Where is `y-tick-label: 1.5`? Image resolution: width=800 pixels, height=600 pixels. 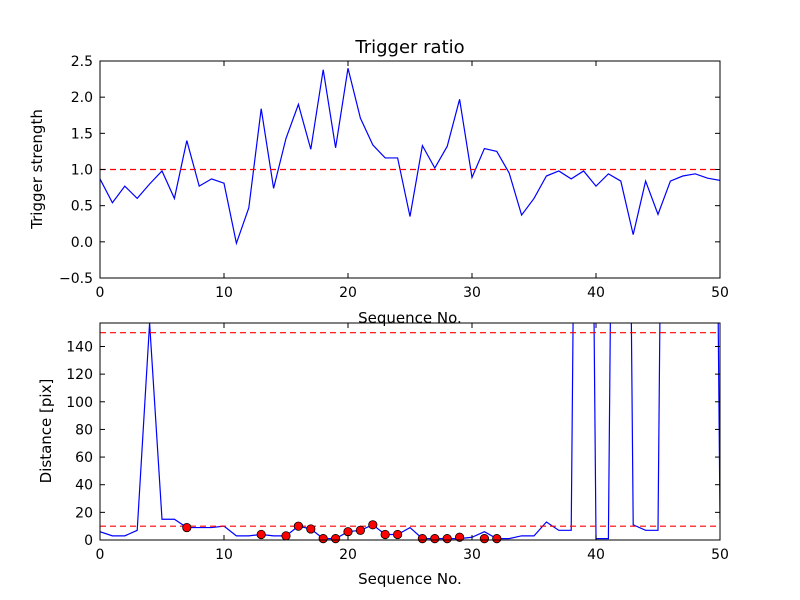 y-tick-label: 1.5 is located at coordinates (82, 134).